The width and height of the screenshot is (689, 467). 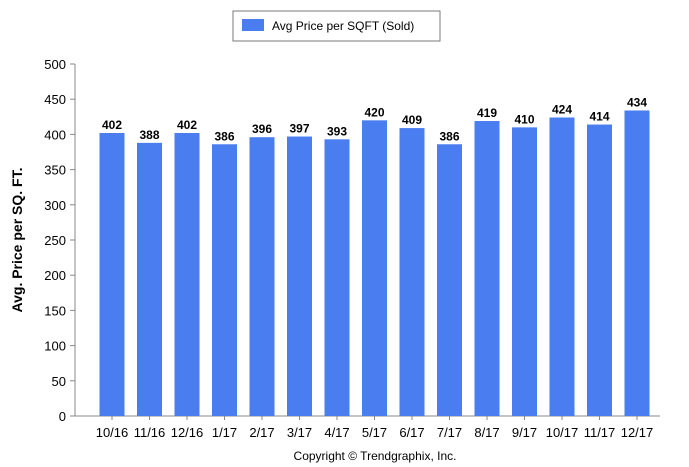 What do you see at coordinates (524, 432) in the screenshot?
I see `x-tick-label: 9/17` at bounding box center [524, 432].